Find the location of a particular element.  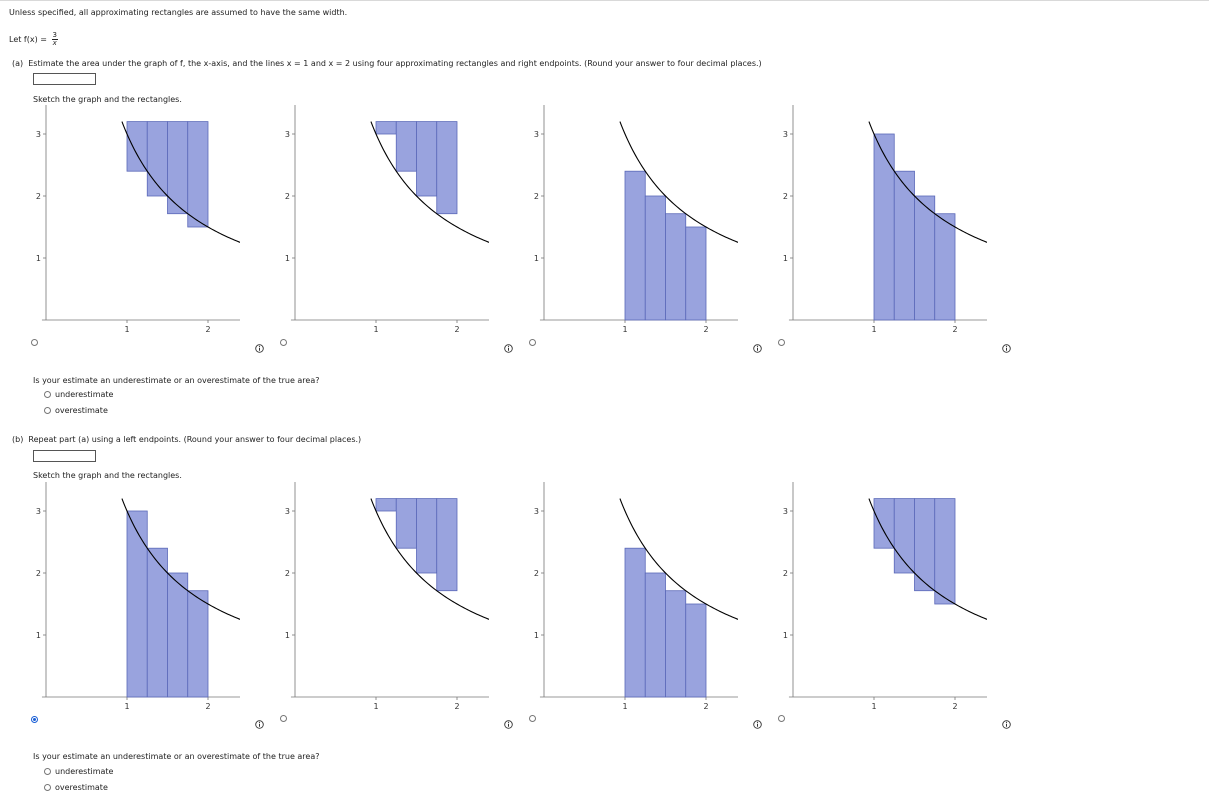

rectangle-graph-4: 12312yx is located at coordinates (149, 589).